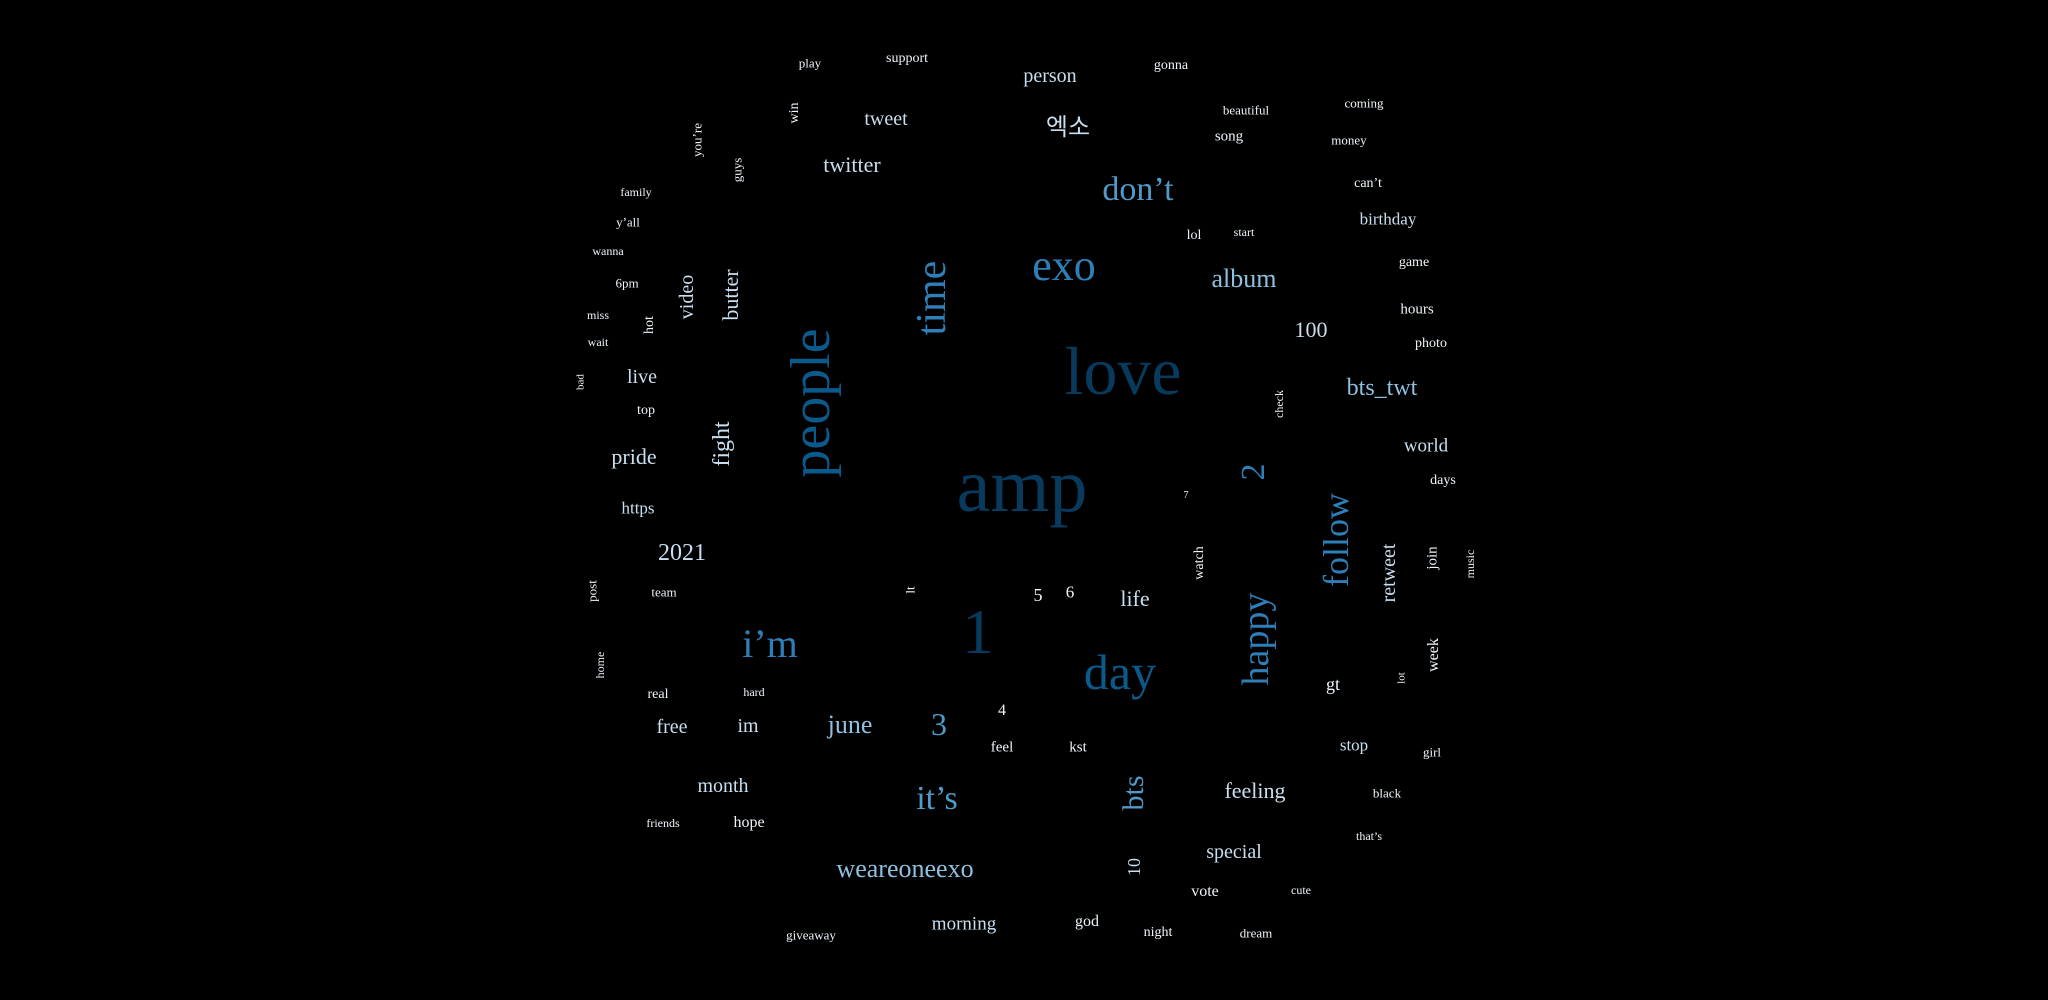 The image size is (2048, 1000). Describe the element at coordinates (937, 798) in the screenshot. I see `word-cloud-word: it’s` at that location.